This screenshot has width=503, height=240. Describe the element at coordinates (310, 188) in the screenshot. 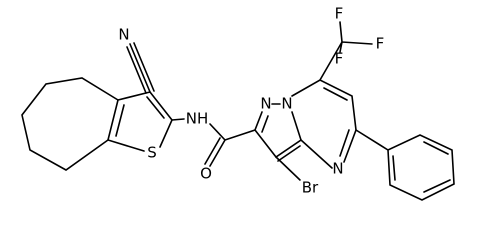

I see `atom-label: Br` at that location.